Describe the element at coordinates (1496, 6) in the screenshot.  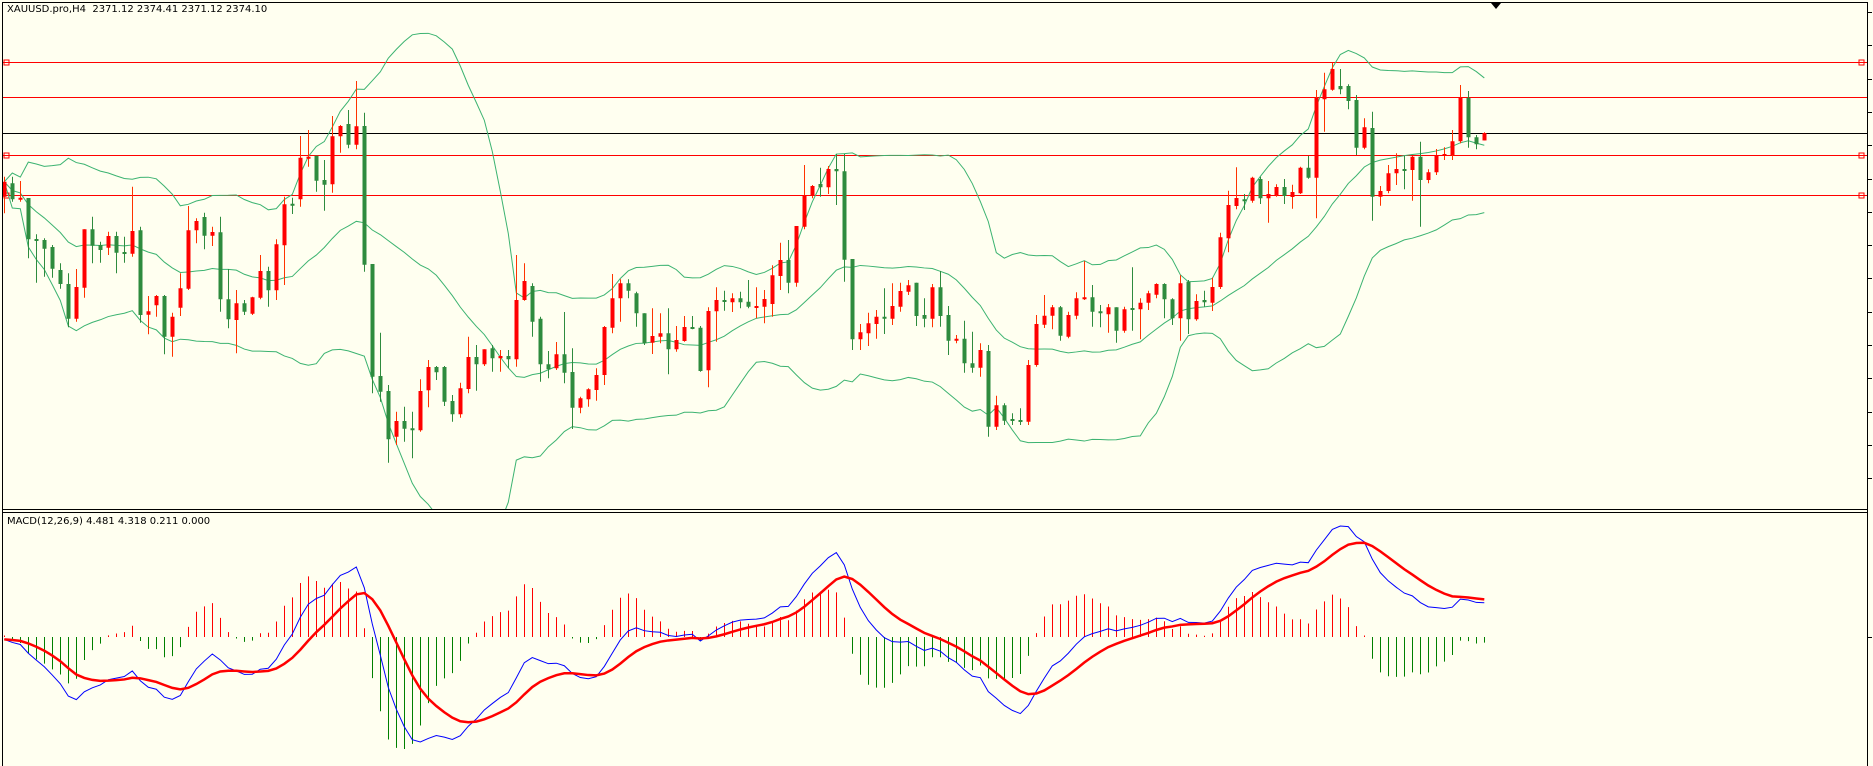
I see `chart-shift-marker-icon` at that location.